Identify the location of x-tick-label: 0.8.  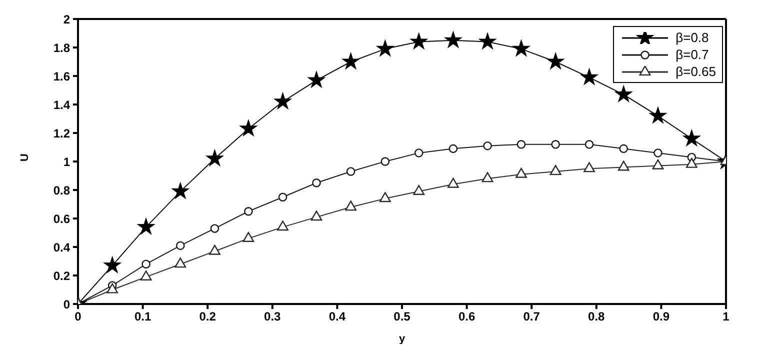
(597, 317).